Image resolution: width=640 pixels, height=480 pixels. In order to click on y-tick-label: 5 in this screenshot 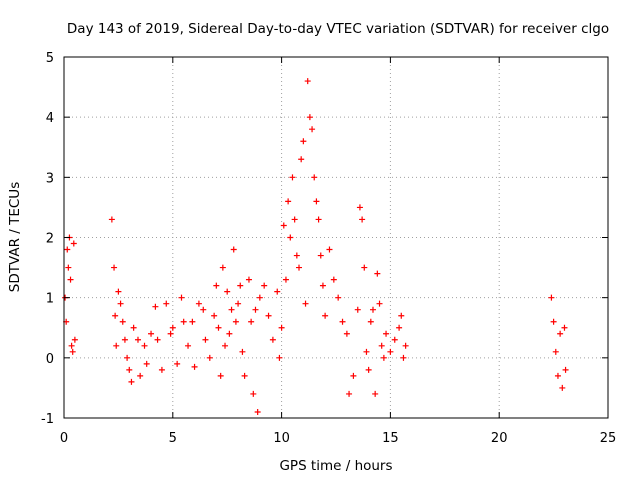, I will do `click(50, 58)`.